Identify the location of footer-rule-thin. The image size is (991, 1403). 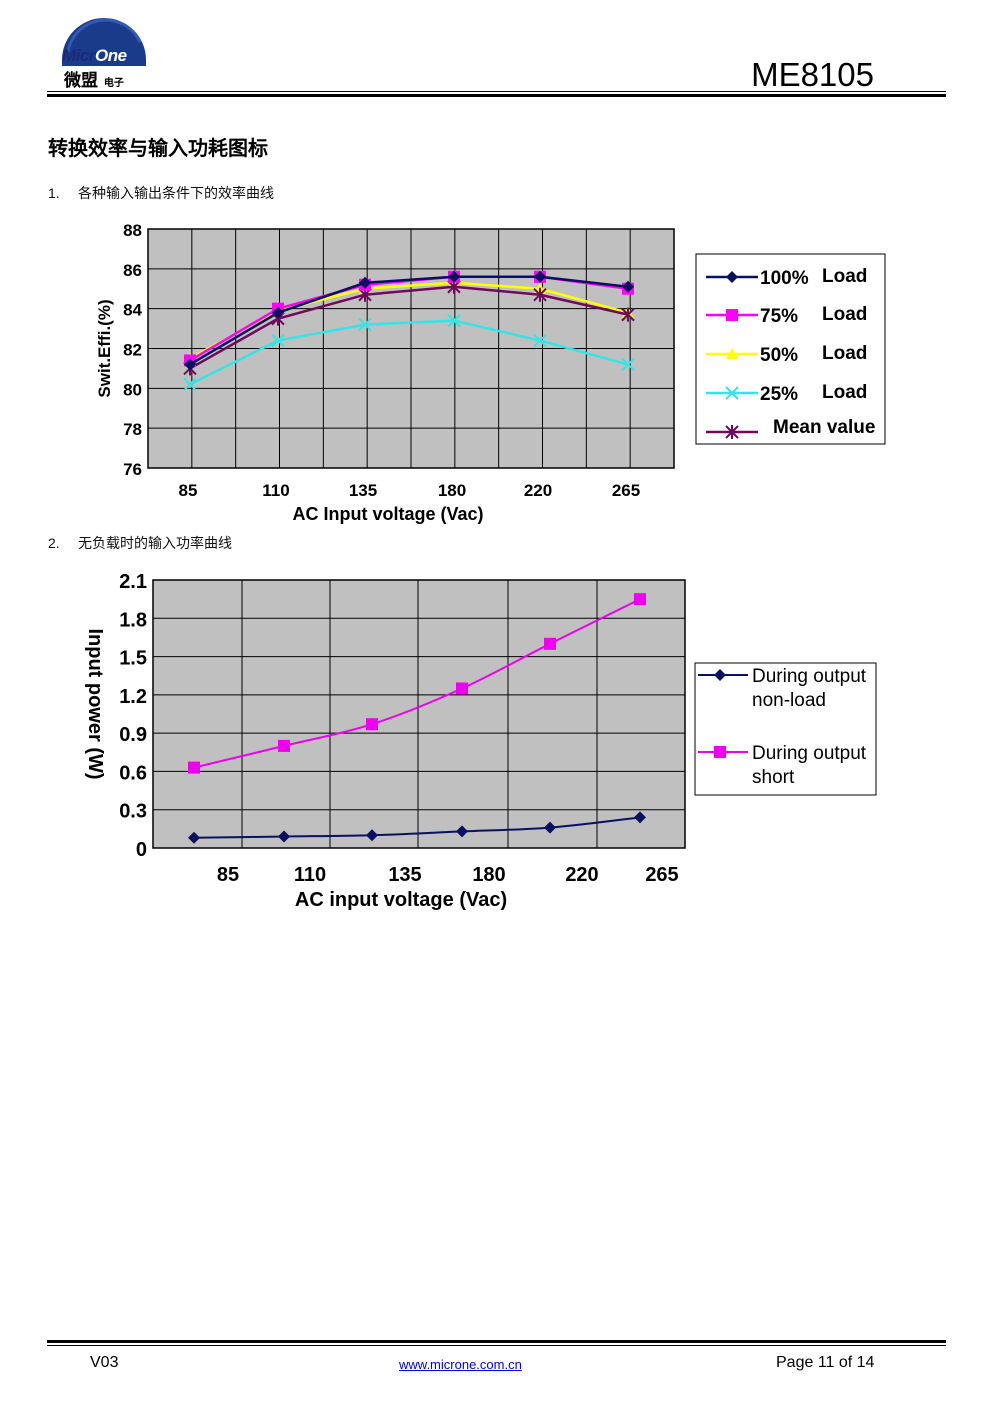
(496, 1345).